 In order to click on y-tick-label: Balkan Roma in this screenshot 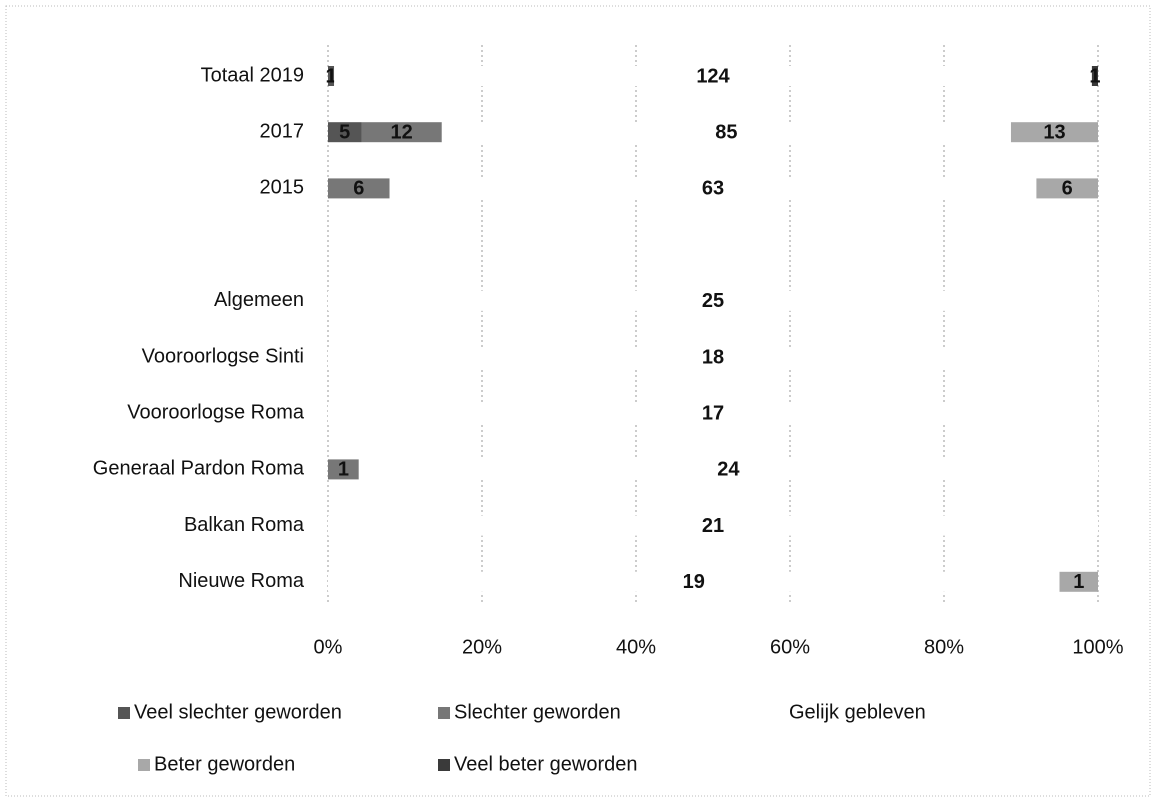, I will do `click(244, 525)`.